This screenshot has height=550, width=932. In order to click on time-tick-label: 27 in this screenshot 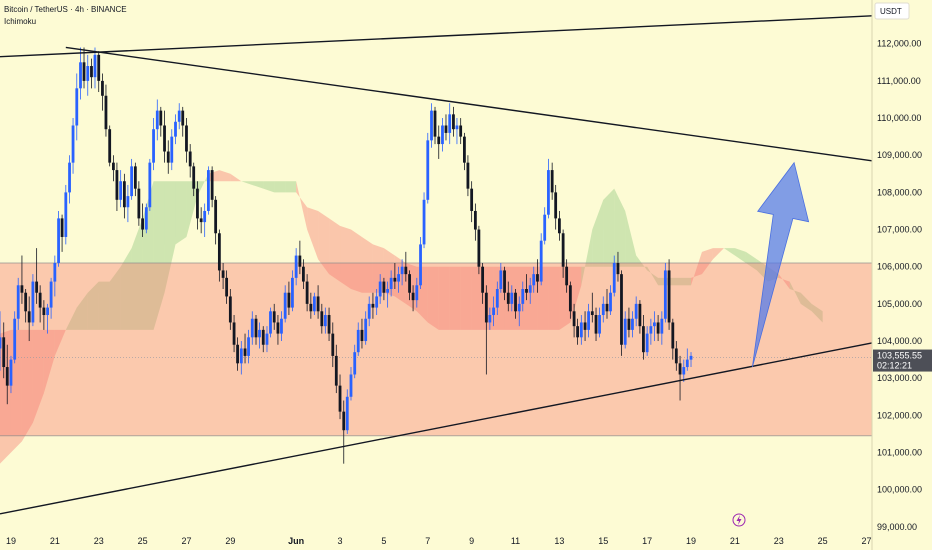, I will do `click(867, 541)`.